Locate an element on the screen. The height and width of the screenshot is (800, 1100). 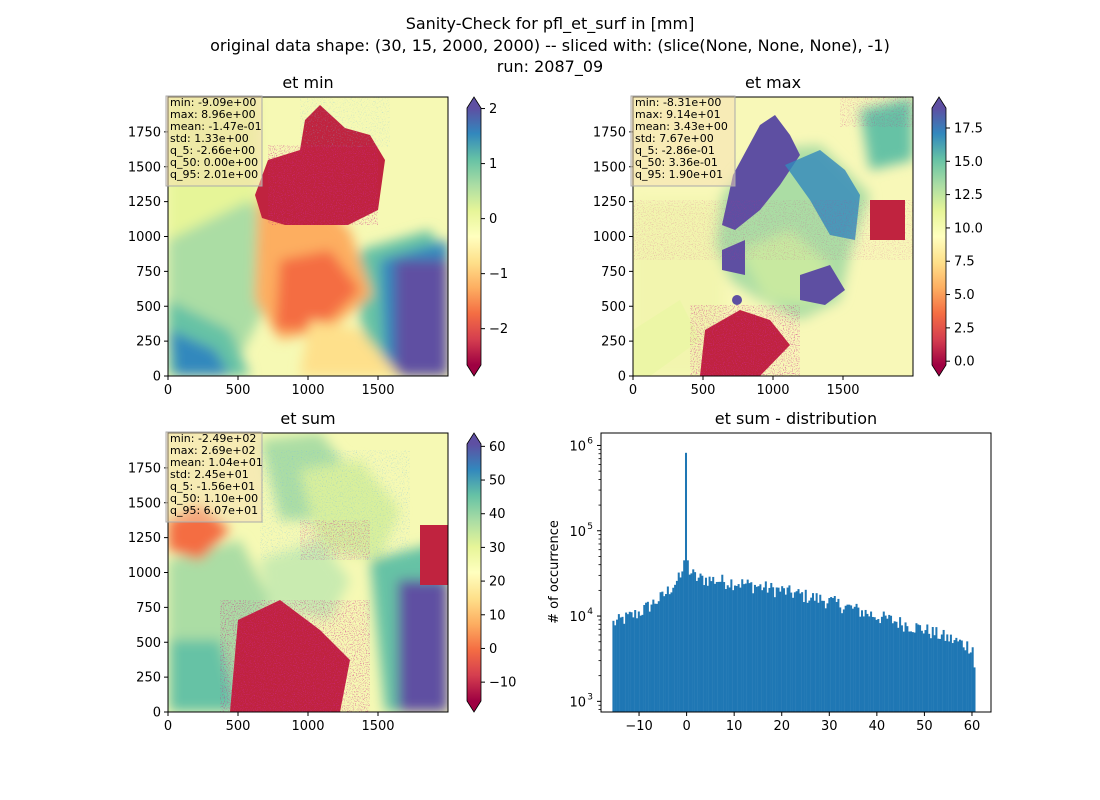
panel-title-et-min: et min is located at coordinates (307, 82).